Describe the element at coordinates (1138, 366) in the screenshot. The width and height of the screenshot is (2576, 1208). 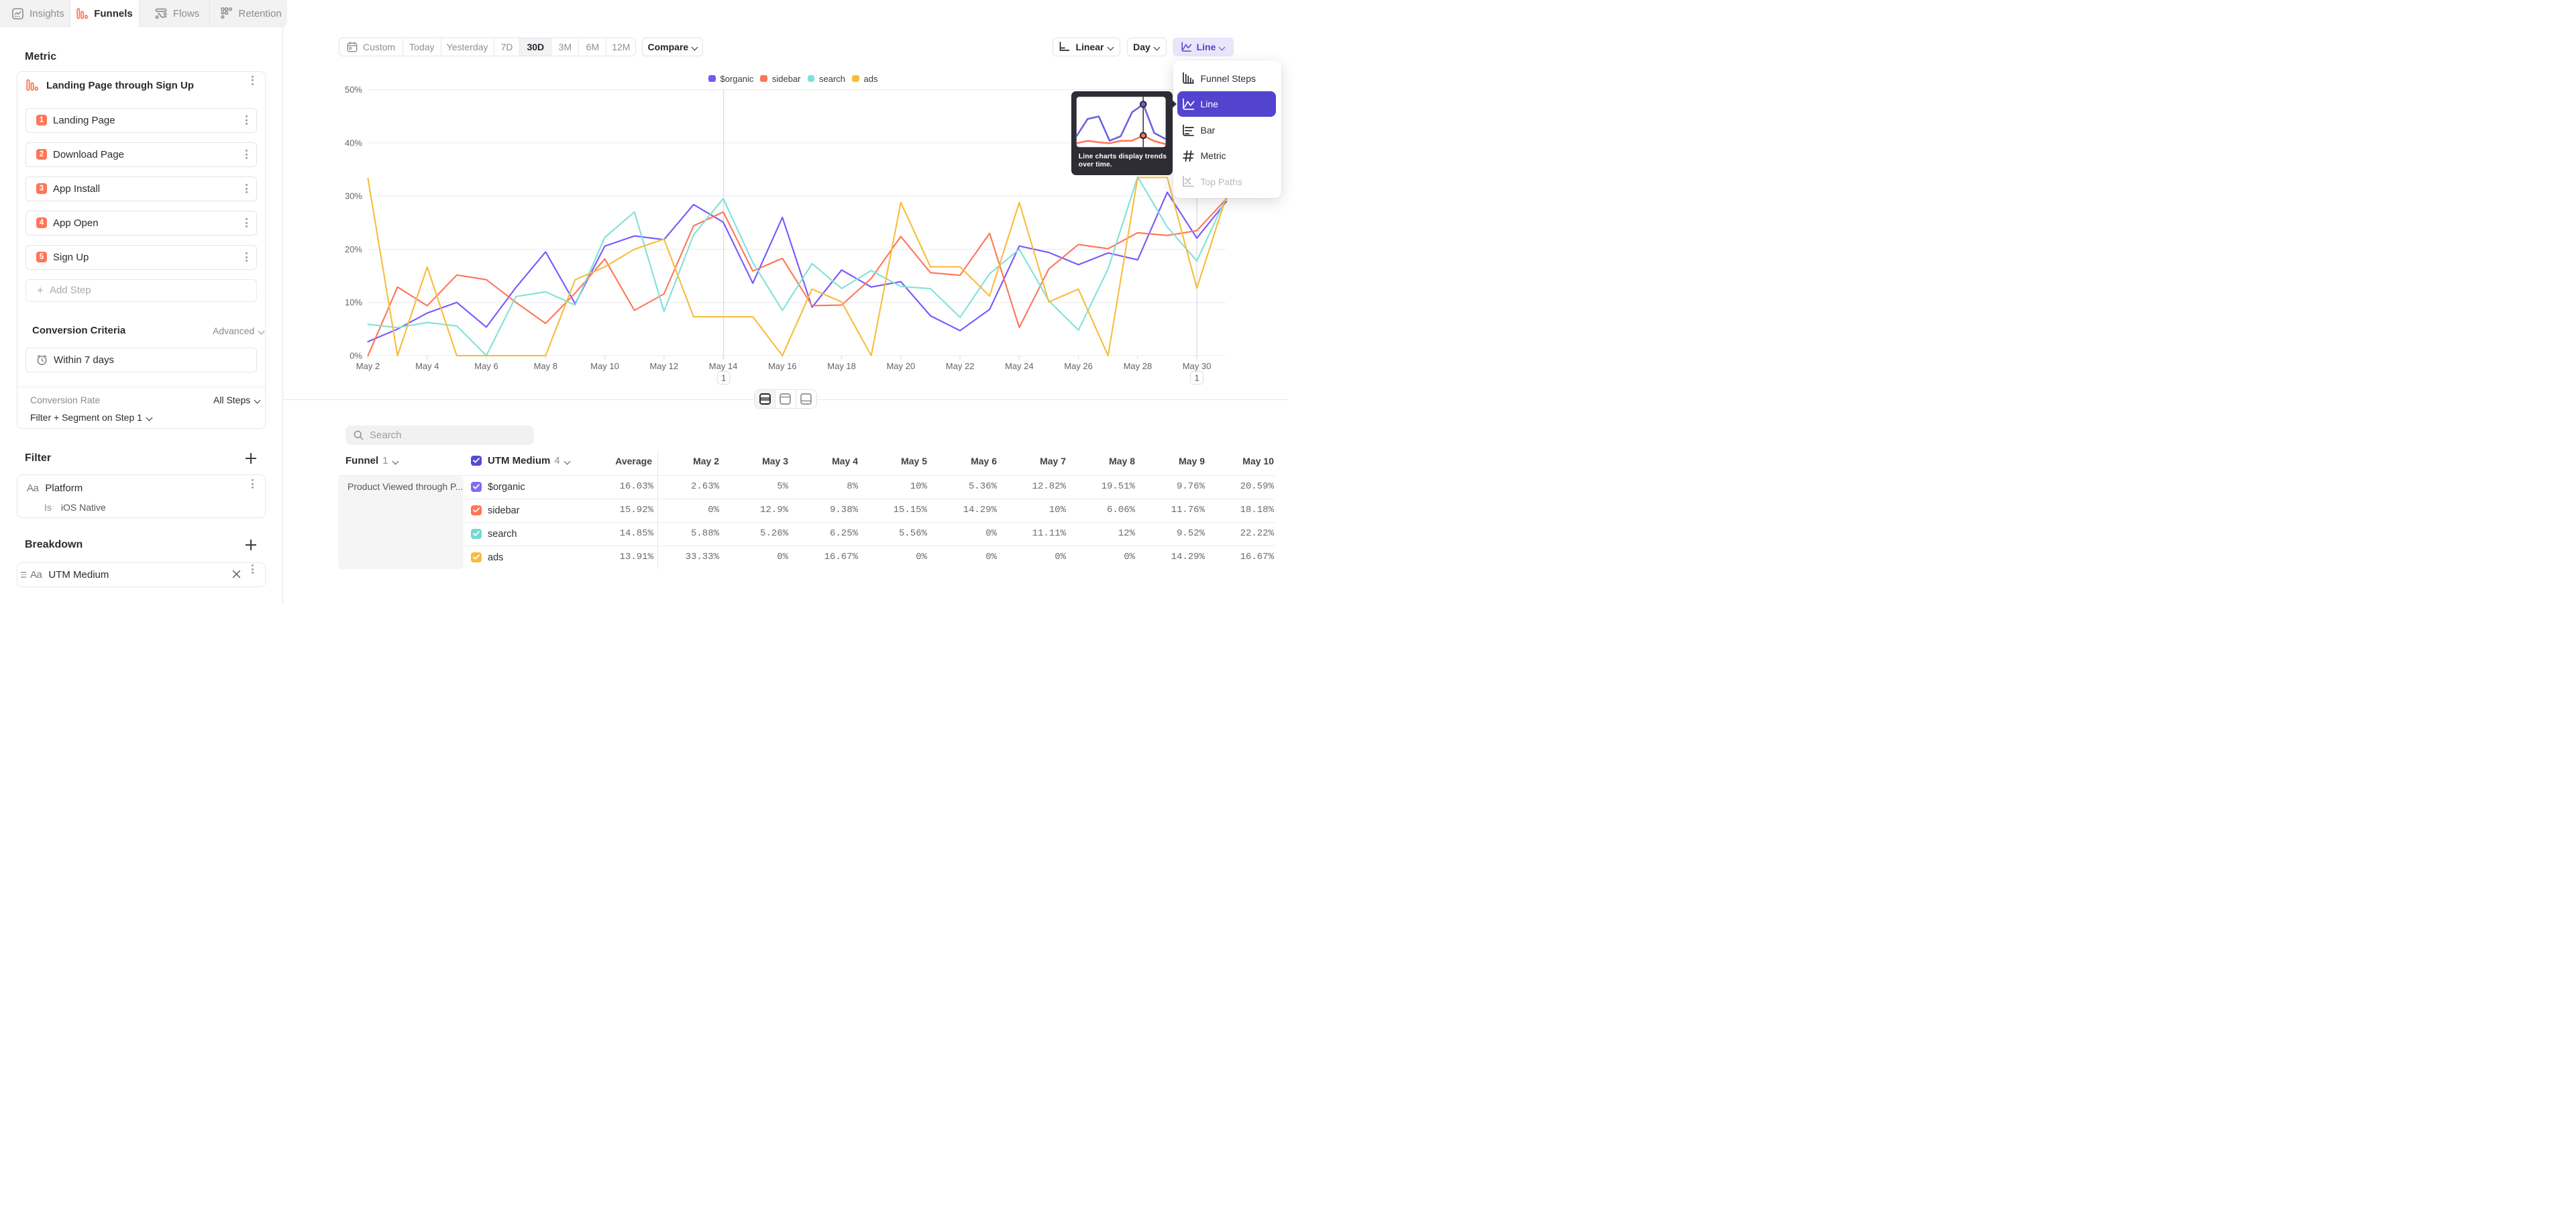
I see `svg-text: May 28` at that location.